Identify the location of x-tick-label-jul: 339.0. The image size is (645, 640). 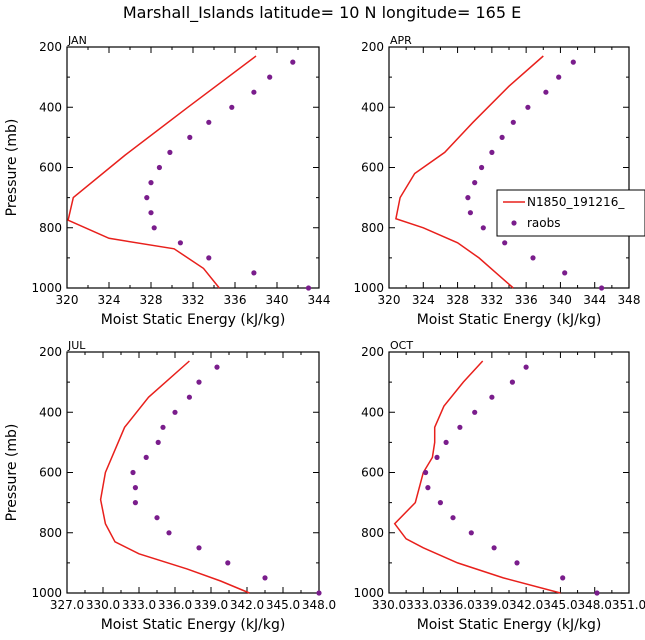
(211, 605).